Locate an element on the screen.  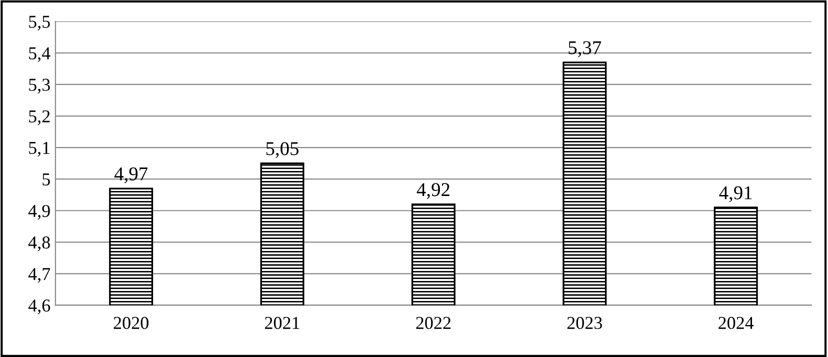
data-label: 4,97 is located at coordinates (131, 175).